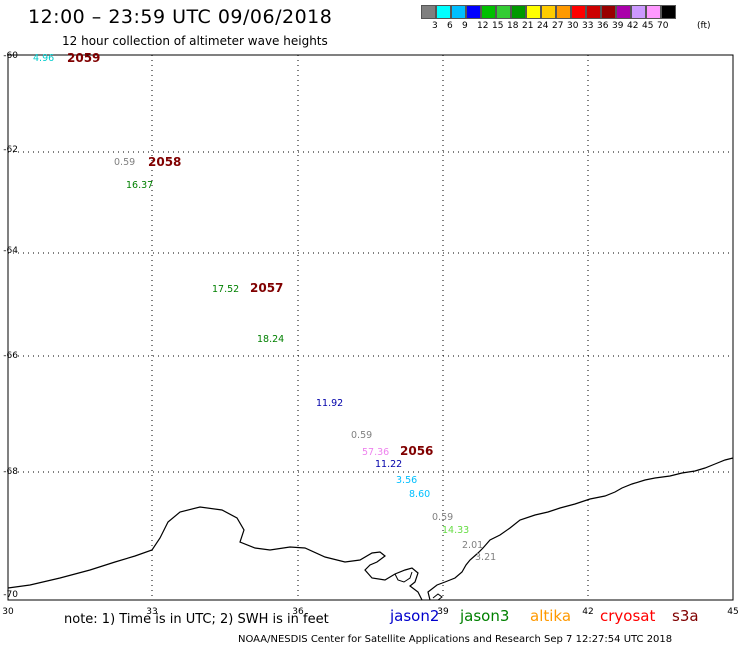 This screenshot has height=650, width=740. Describe the element at coordinates (10, 150) in the screenshot. I see `latitude-tick-label: -62` at that location.